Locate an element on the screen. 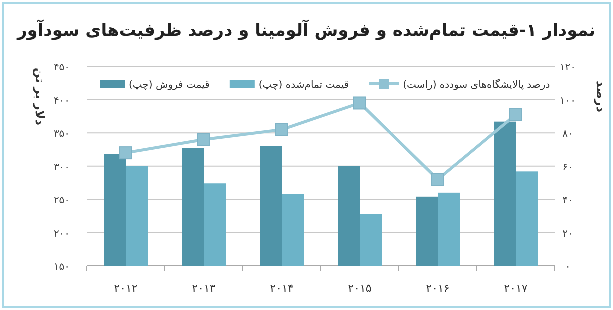  x-tick-label: ۲۰۱۴ is located at coordinates (282, 288).